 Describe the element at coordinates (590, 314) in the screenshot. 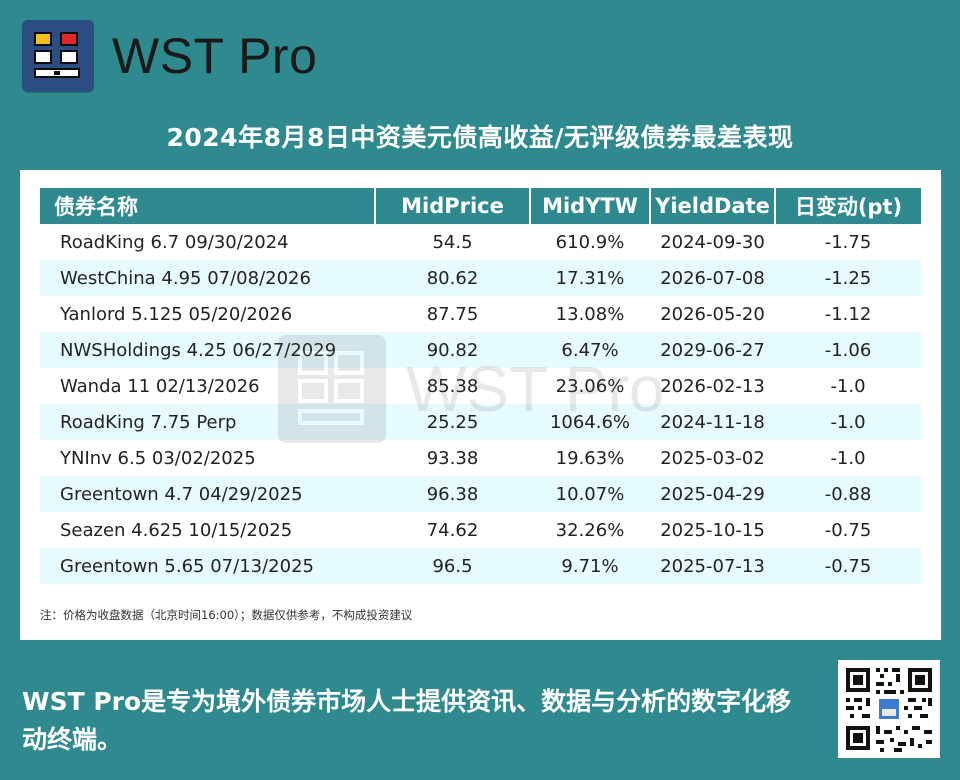

I see `cell-mid-ytw: 13.08%` at that location.